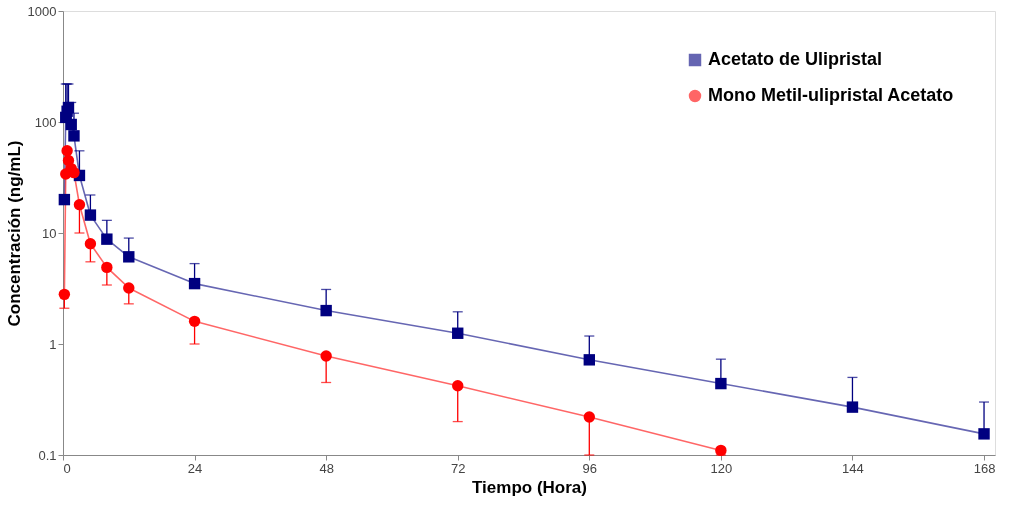 This screenshot has height=521, width=1020. I want to click on x-tick-label: 48, so click(326, 468).